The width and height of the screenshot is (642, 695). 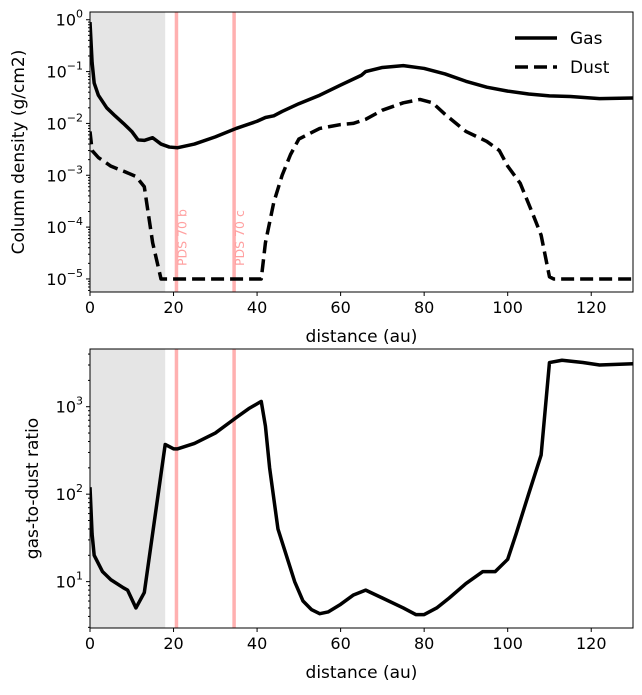 I want to click on y-tick-label: 10⁻³, so click(x=64, y=174).